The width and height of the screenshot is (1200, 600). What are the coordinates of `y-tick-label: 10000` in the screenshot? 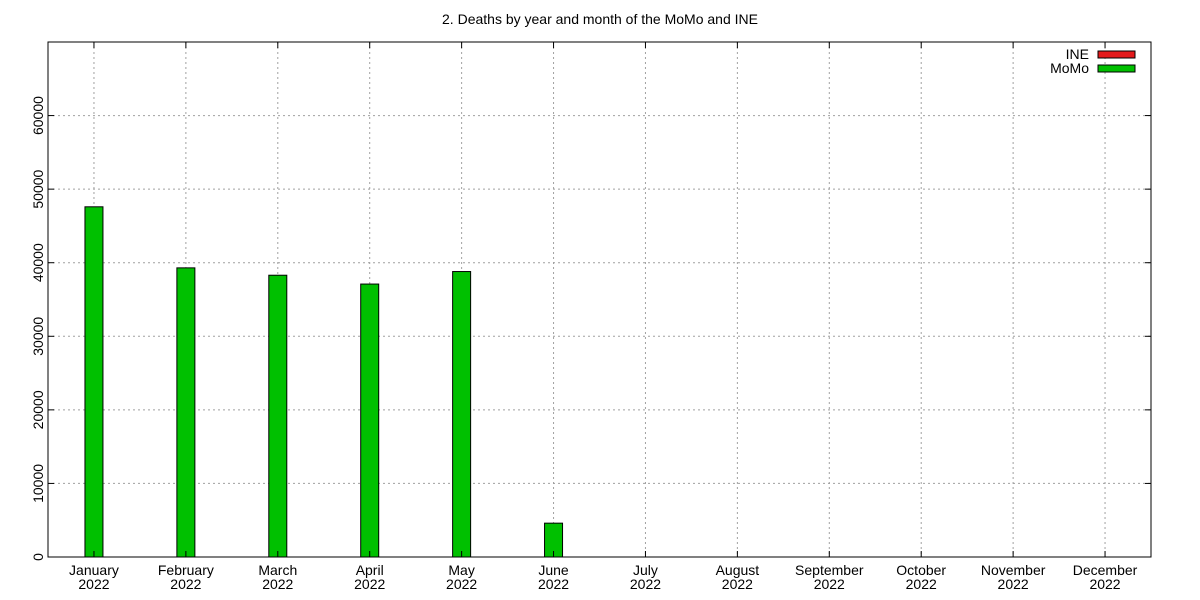 It's located at (38, 483).